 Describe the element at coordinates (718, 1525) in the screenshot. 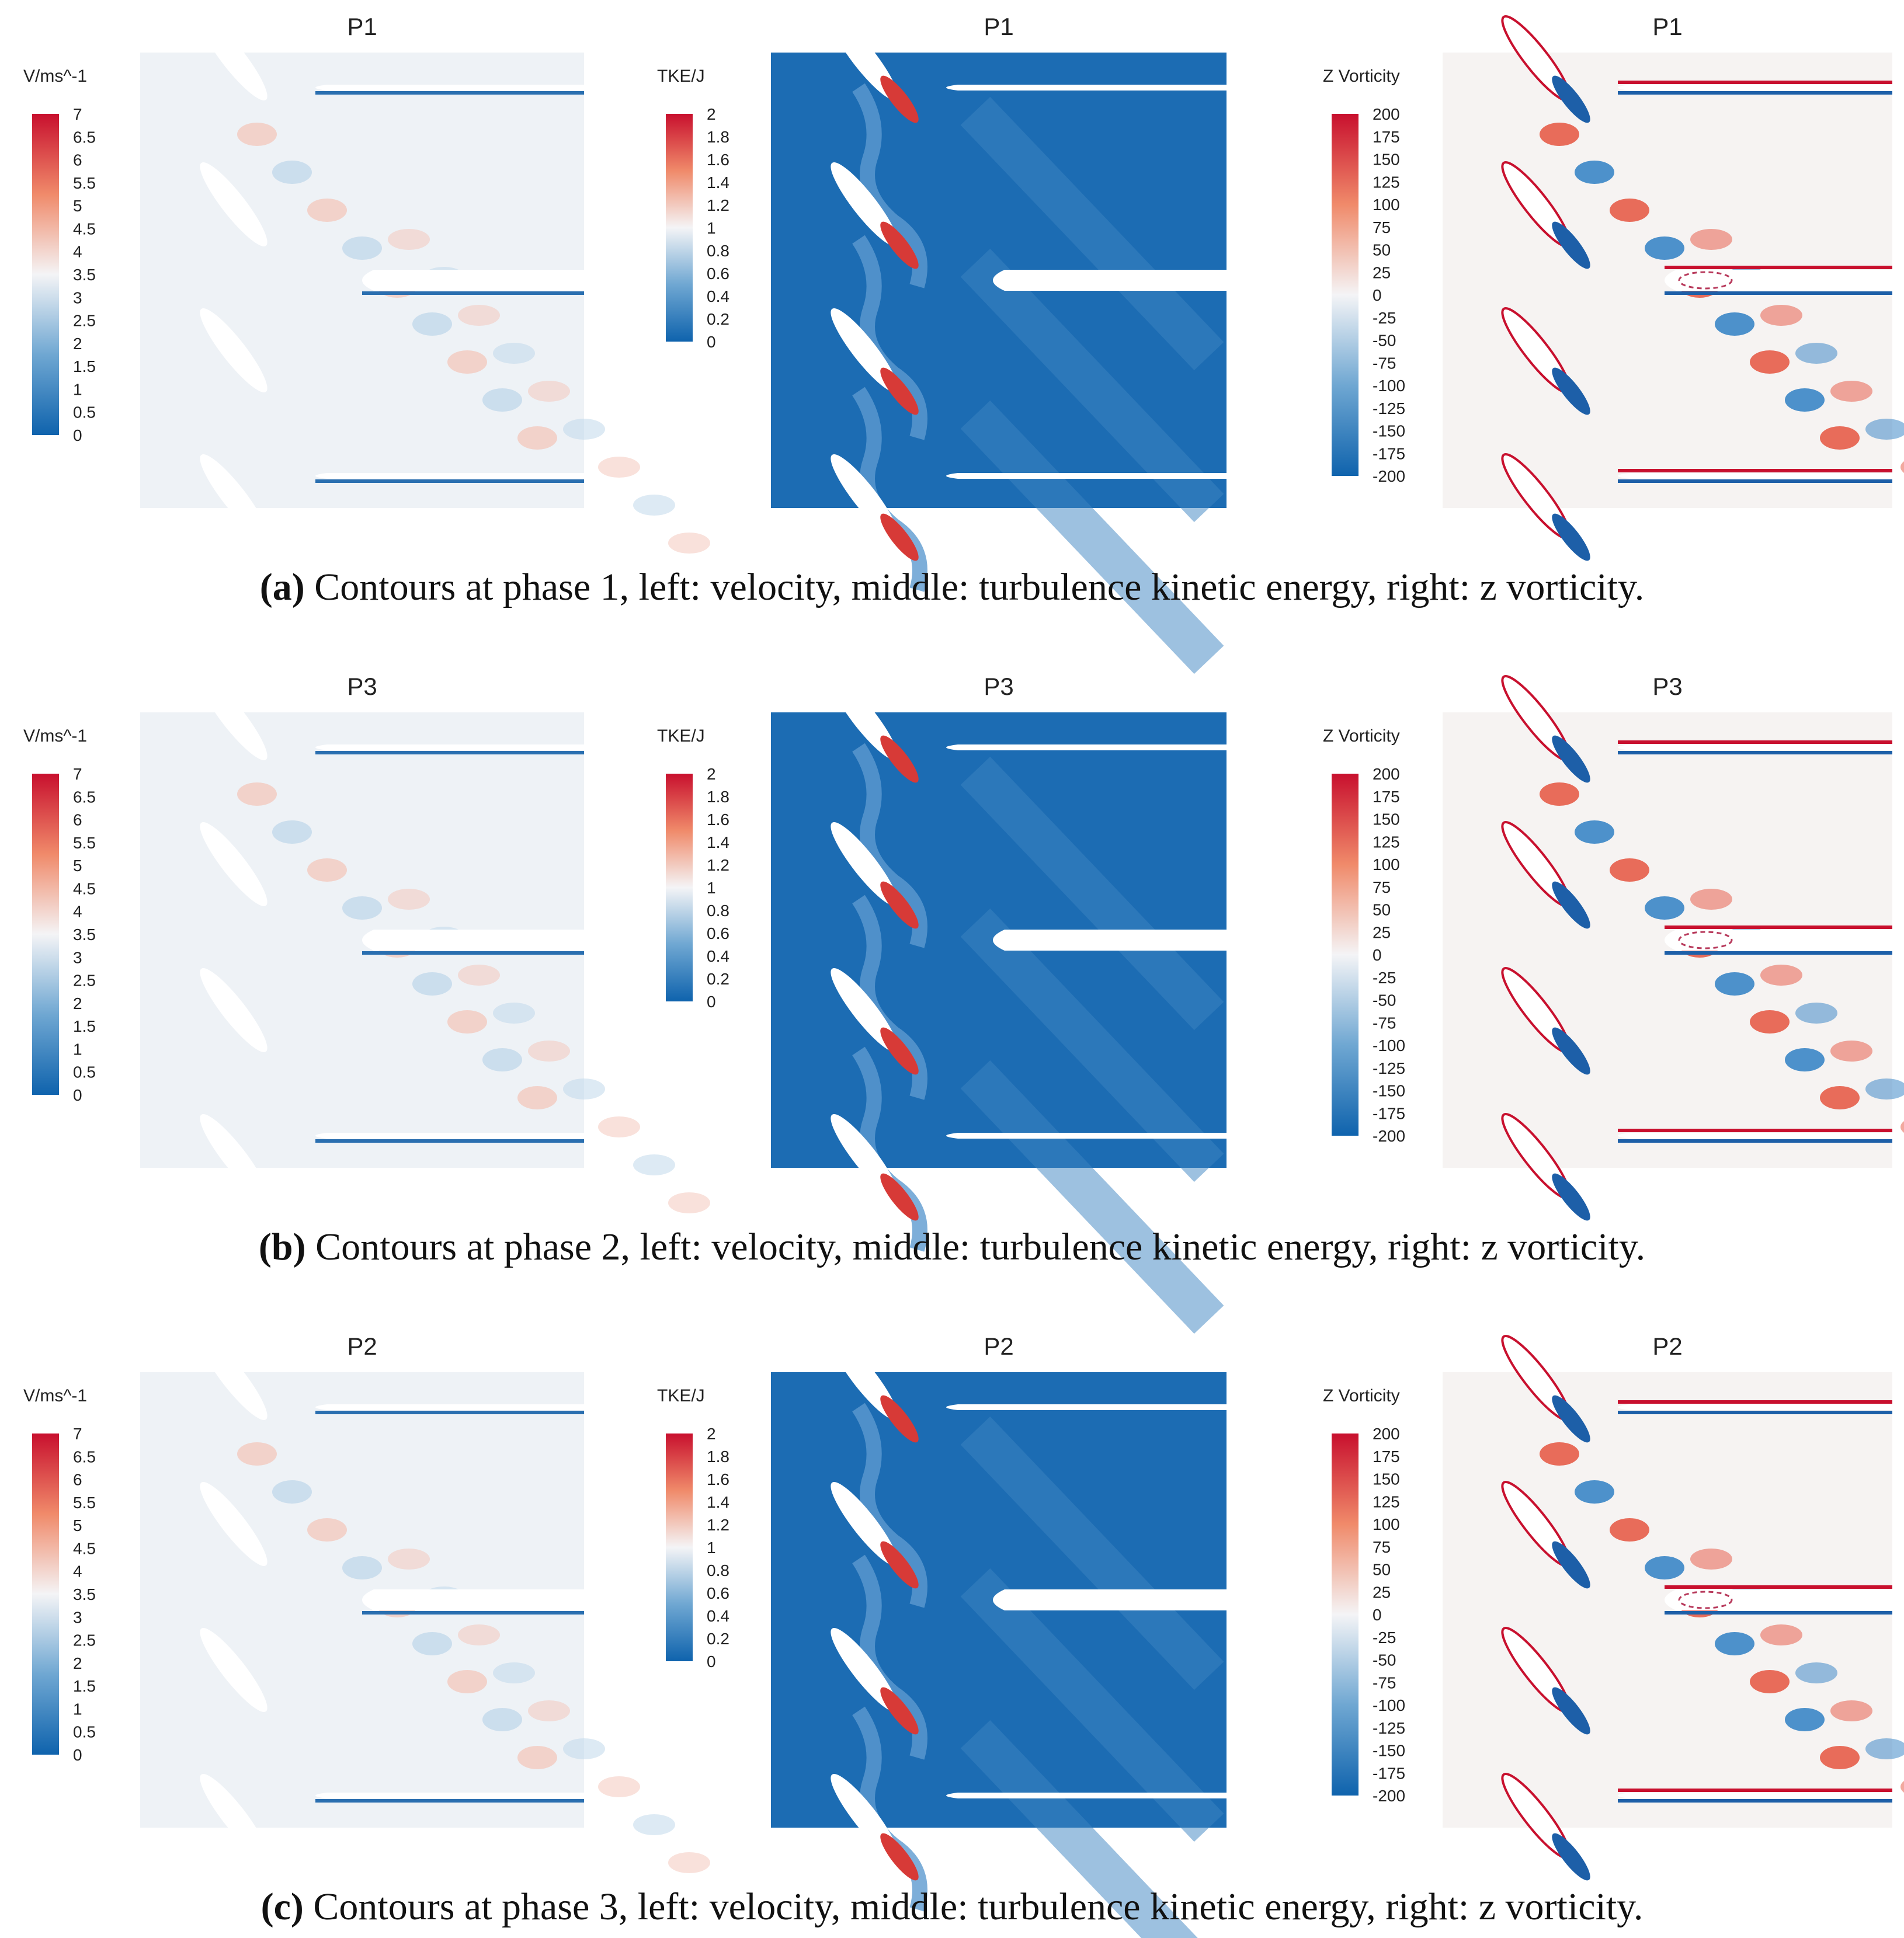

I see `colorbar-tick-label: 1.2` at that location.